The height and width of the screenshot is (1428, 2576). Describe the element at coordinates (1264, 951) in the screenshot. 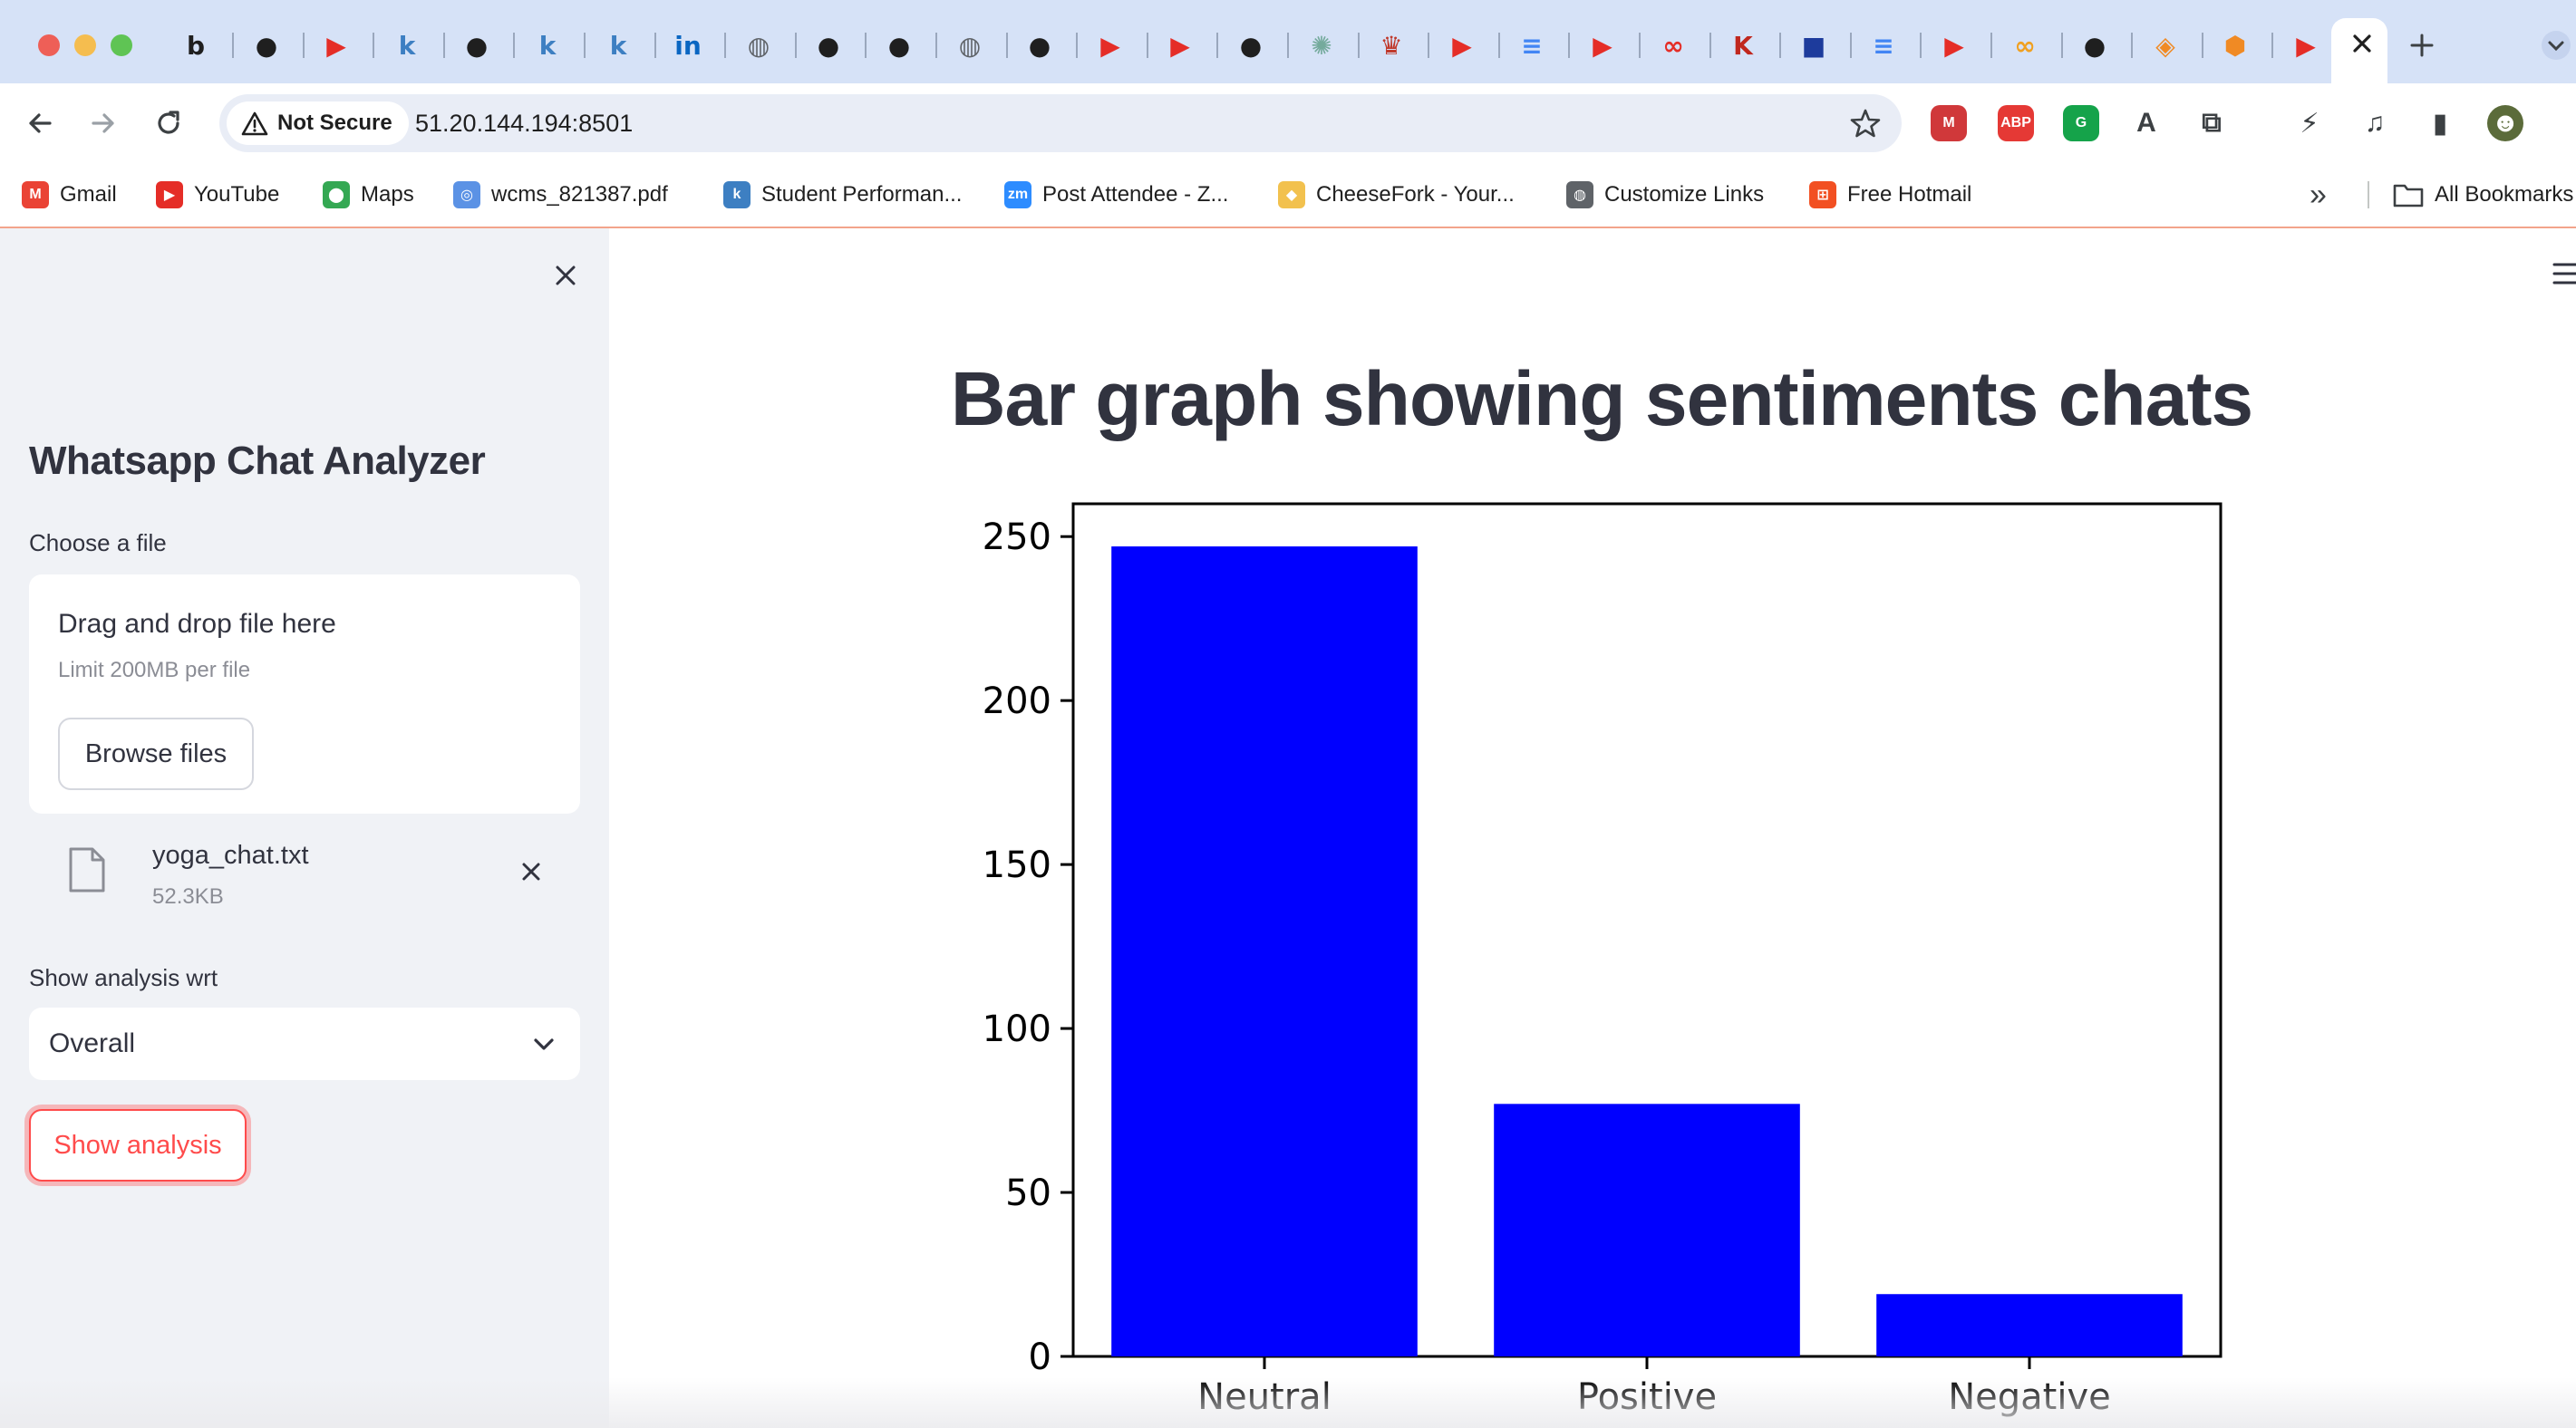

I see `bar-neutral` at that location.